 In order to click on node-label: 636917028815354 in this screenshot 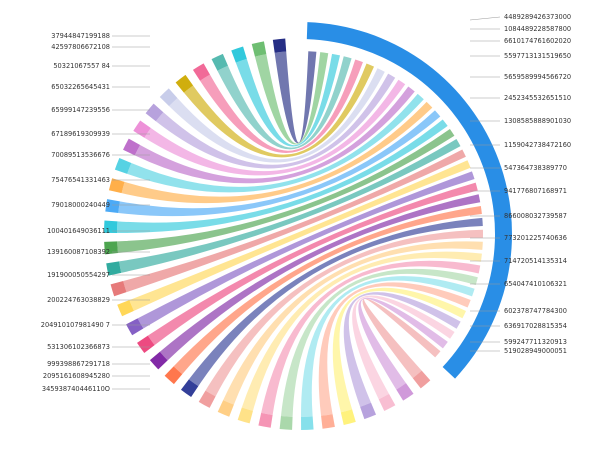, I will do `click(535, 326)`.